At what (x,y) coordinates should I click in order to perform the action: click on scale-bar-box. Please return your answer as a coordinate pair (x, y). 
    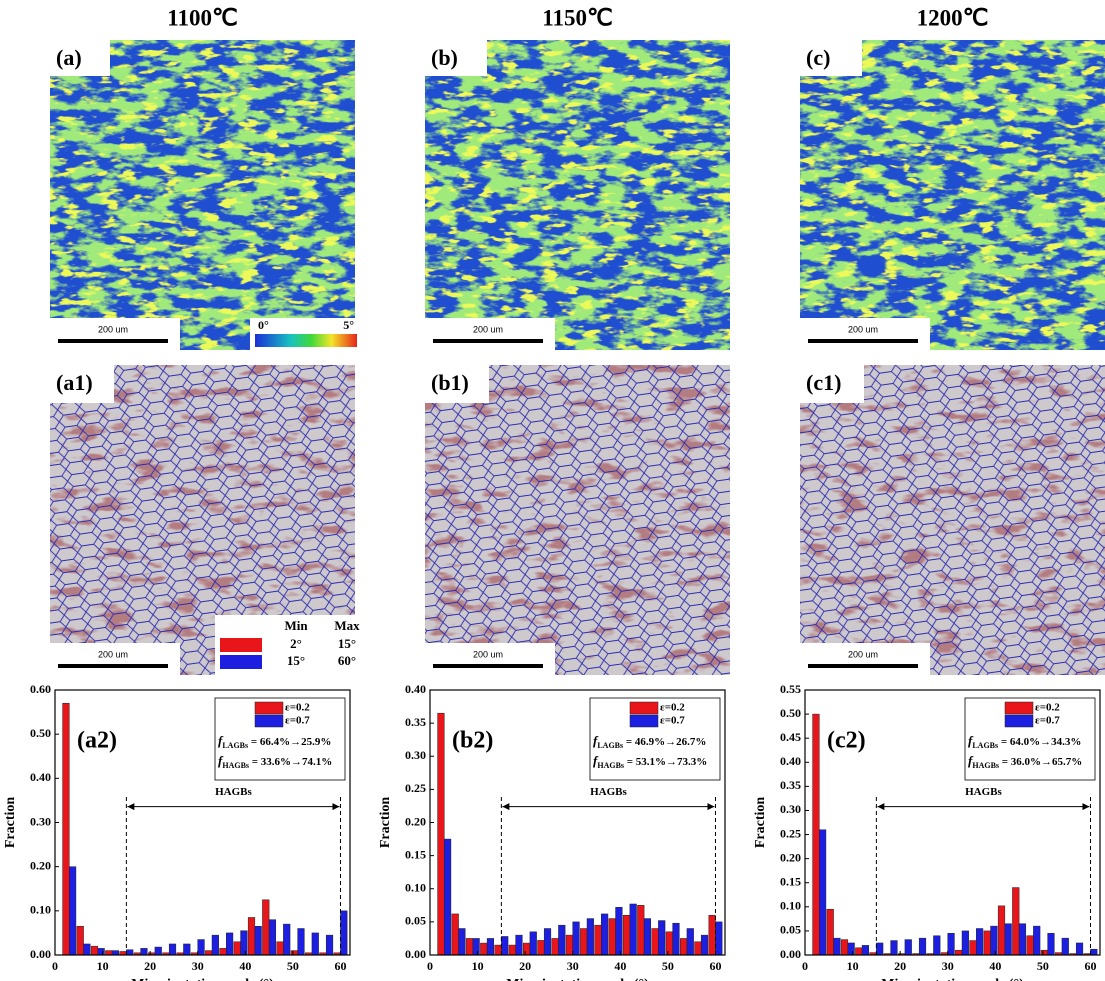
    Looking at the image, I should click on (865, 659).